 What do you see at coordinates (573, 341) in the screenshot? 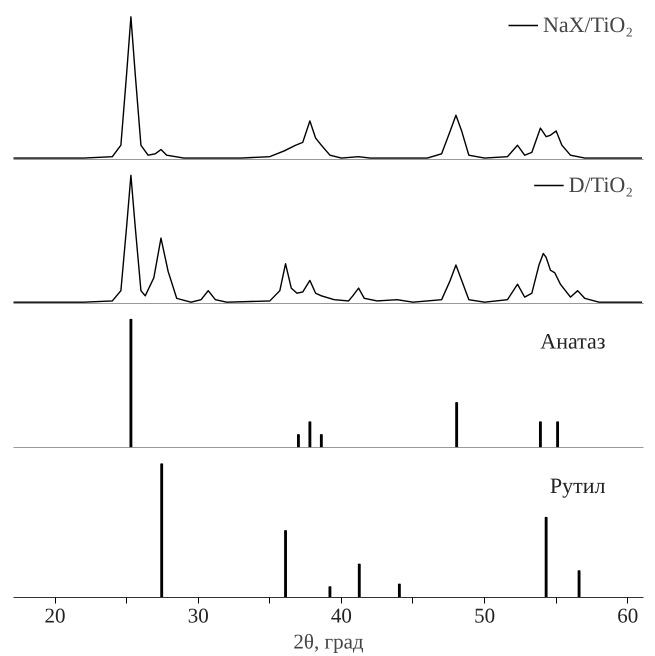
I see `text: Анатаз` at bounding box center [573, 341].